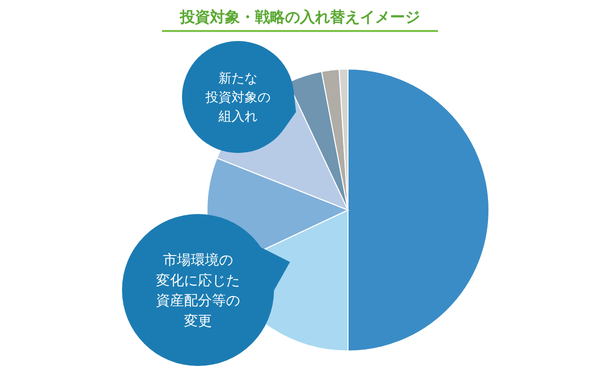  I want to click on callout: 市場環境の変化に応じた資産配分等の変更, so click(206, 290).